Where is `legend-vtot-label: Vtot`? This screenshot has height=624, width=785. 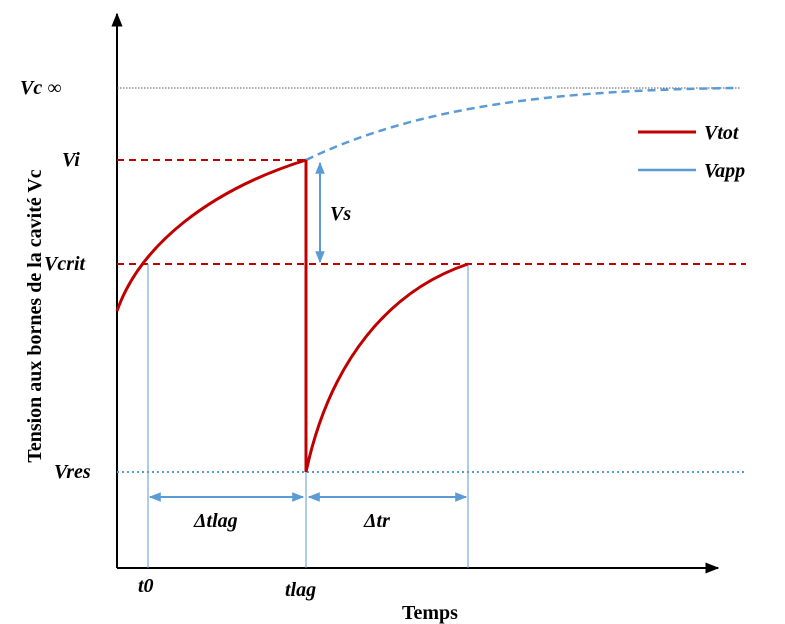
legend-vtot-label: Vtot is located at coordinates (722, 133).